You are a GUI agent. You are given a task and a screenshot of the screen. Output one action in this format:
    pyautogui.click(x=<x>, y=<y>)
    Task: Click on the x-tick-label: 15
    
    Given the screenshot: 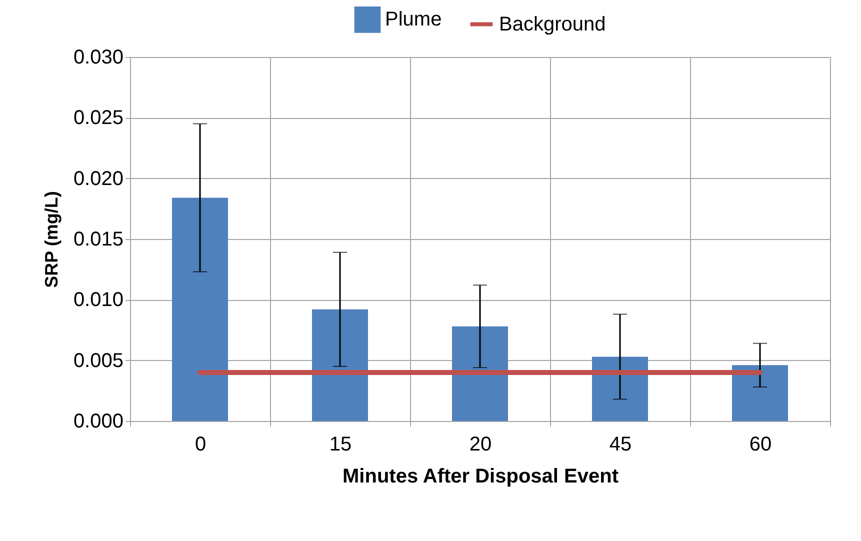 What is the action you would take?
    pyautogui.click(x=340, y=445)
    